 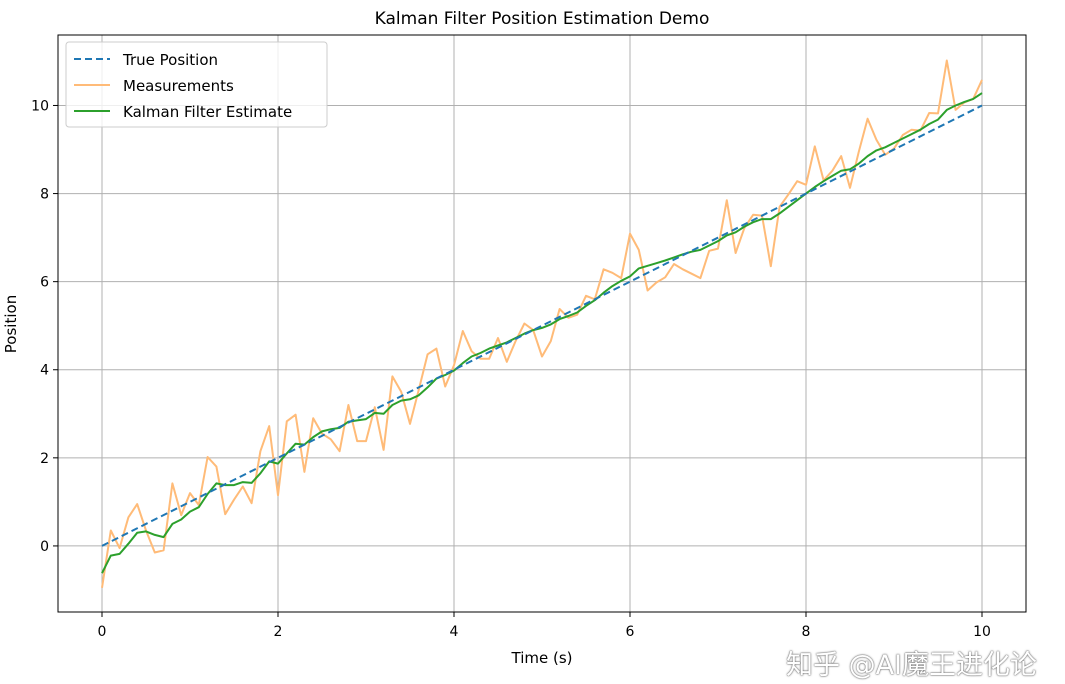 What do you see at coordinates (102, 632) in the screenshot?
I see `x-tick-label: 0` at bounding box center [102, 632].